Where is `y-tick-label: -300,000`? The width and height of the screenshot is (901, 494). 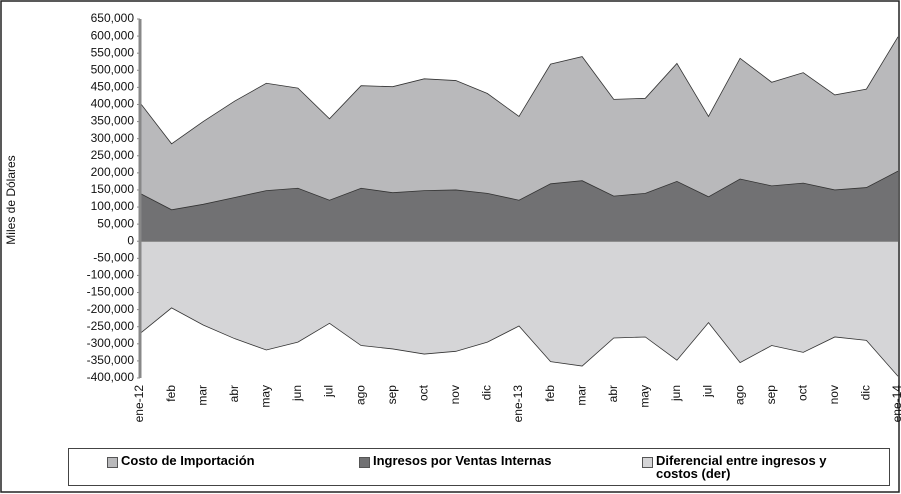 y-tick-label: -300,000 is located at coordinates (111, 343).